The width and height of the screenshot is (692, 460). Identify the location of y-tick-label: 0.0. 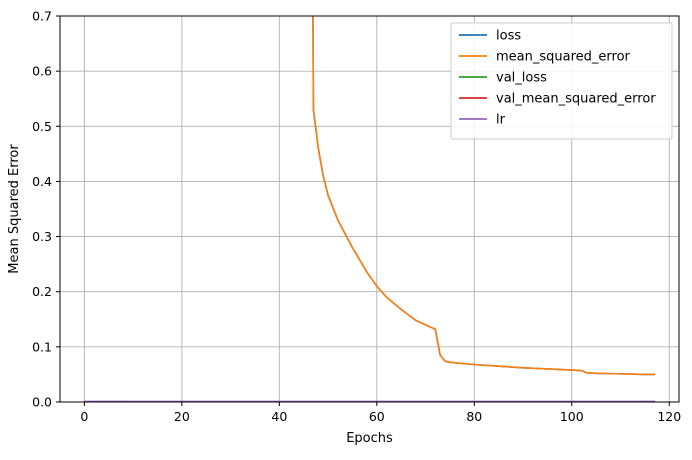
(42, 402).